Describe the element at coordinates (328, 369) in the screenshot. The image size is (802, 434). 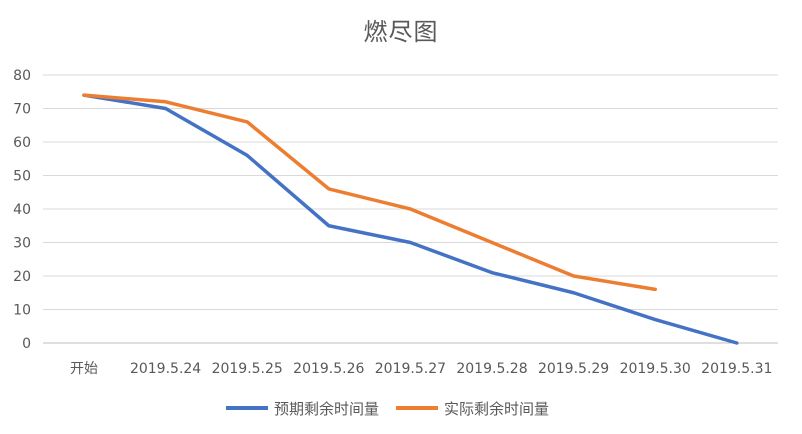
I see `x-tick-label: 2019.5.26` at that location.